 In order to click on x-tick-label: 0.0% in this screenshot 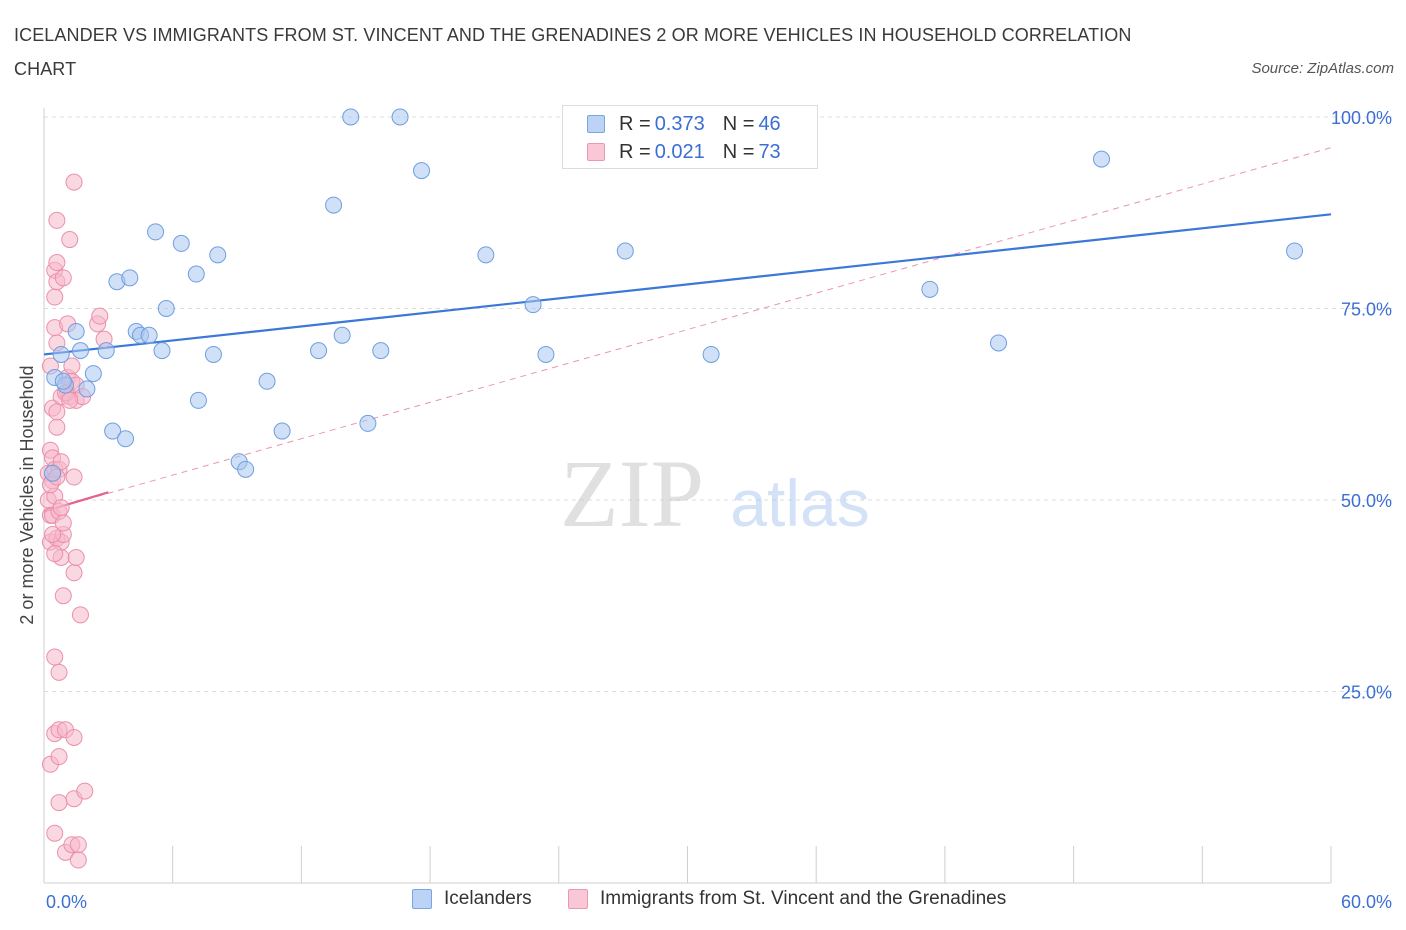, I will do `click(66, 902)`.